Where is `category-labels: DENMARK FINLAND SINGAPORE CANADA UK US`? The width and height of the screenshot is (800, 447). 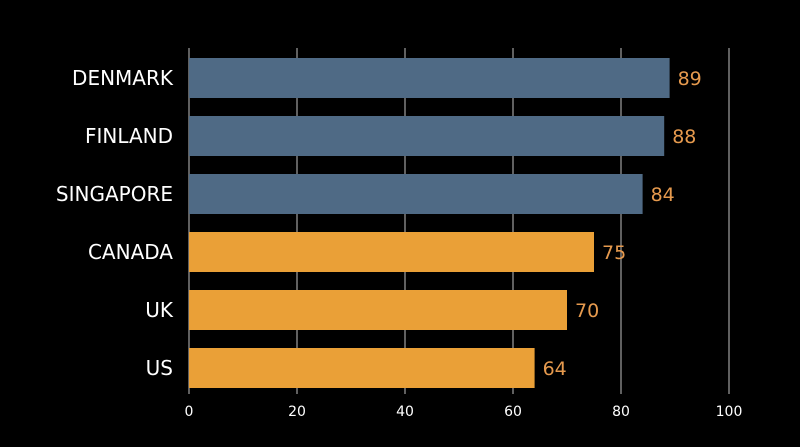 category-labels: DENMARK FINLAND SINGAPORE CANADA UK US is located at coordinates (115, 223).